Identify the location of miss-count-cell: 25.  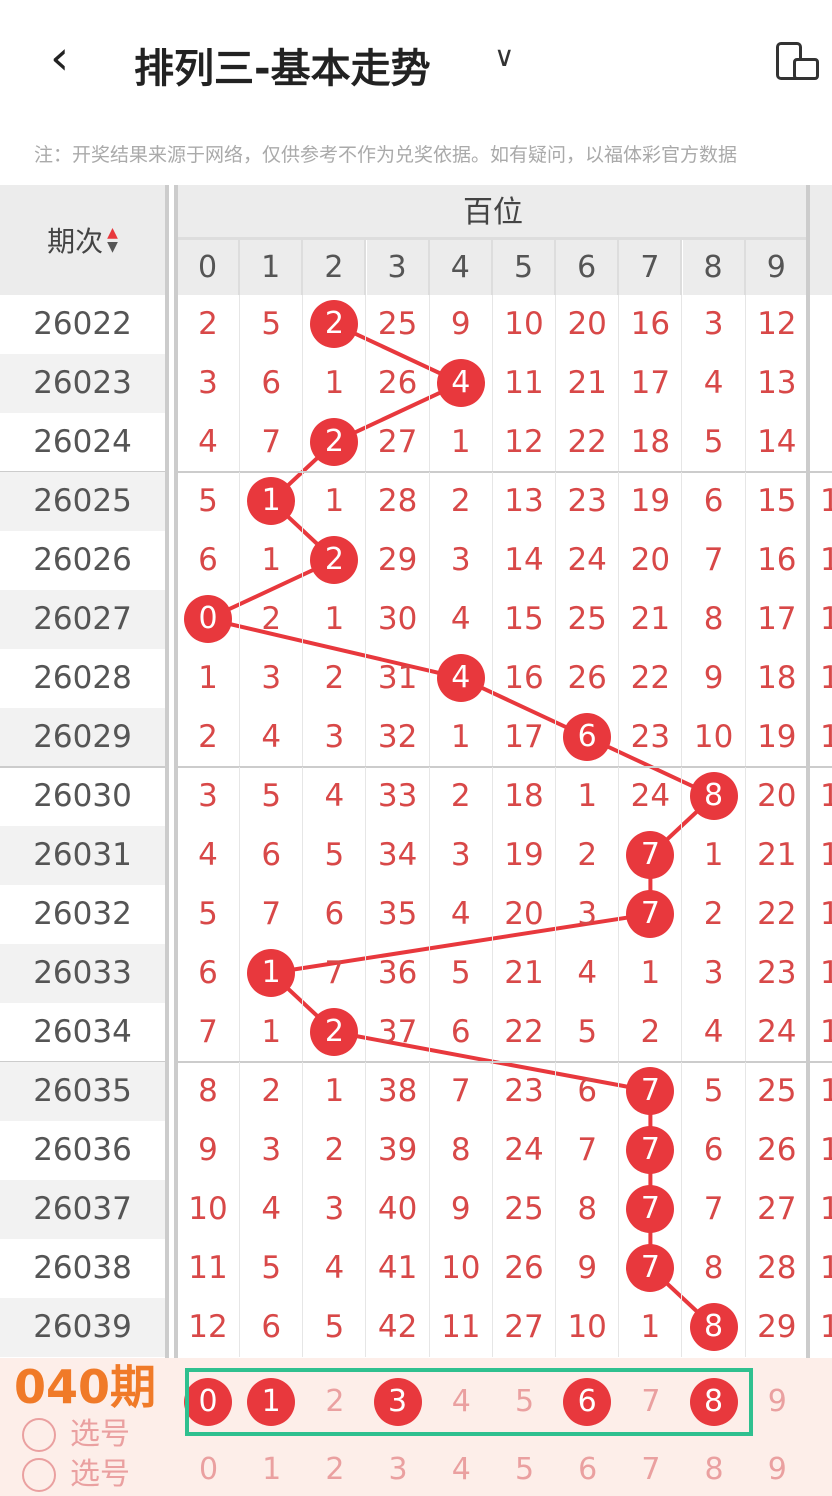
(398, 324).